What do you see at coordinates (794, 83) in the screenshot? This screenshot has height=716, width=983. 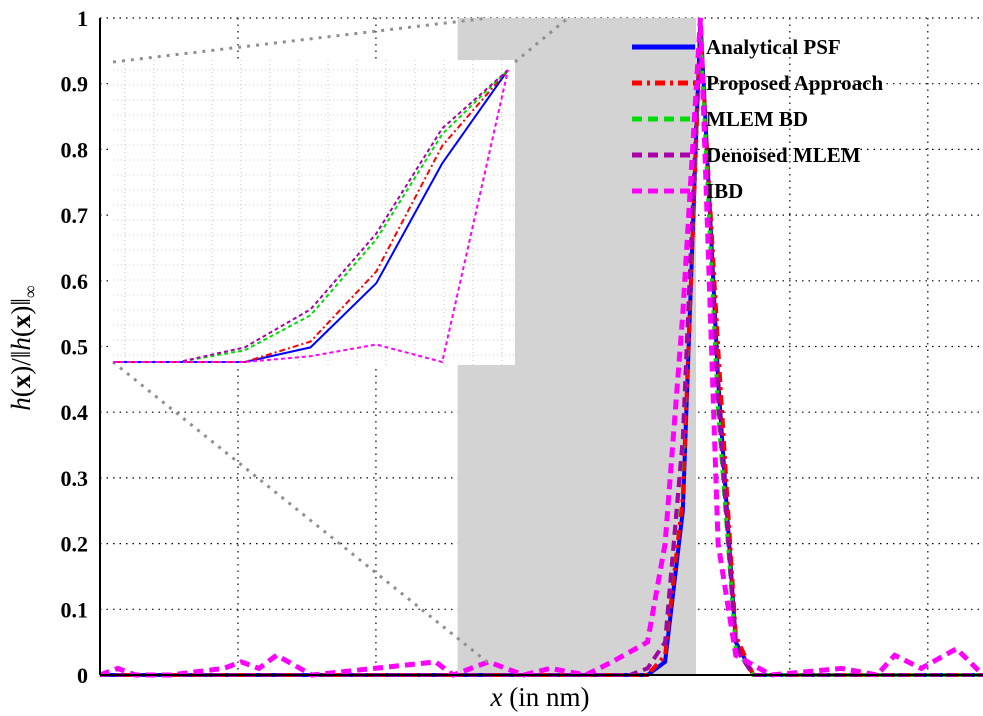 I see `legend-label: Proposed Approach` at bounding box center [794, 83].